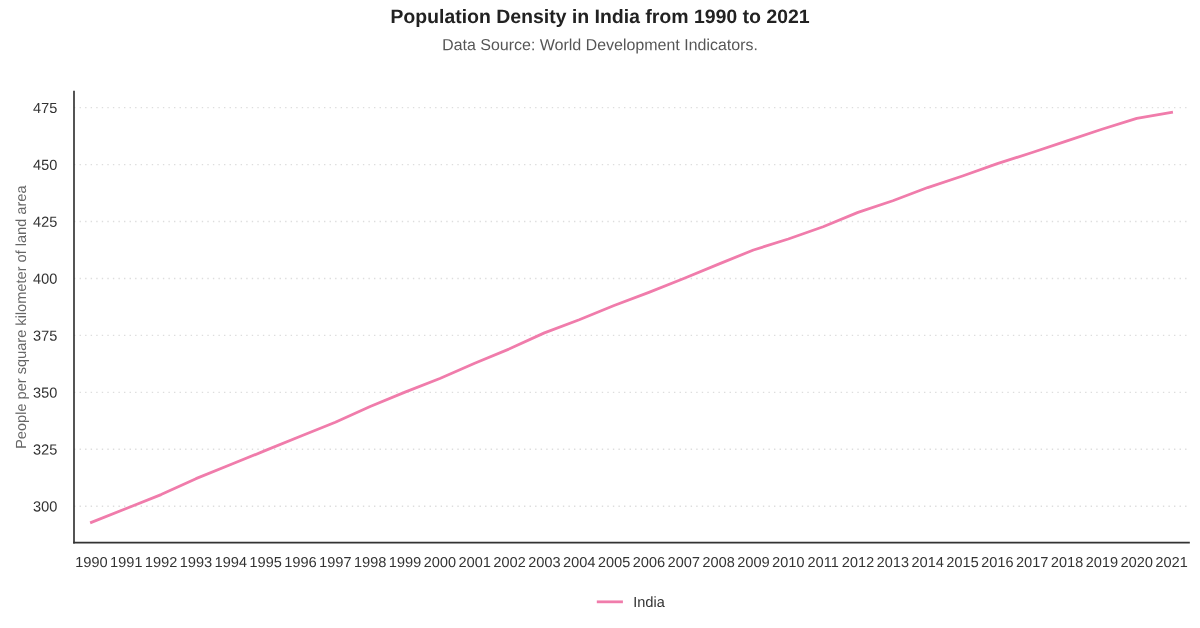 The image size is (1200, 628). What do you see at coordinates (997, 562) in the screenshot?
I see `x-tick-label: 2016` at bounding box center [997, 562].